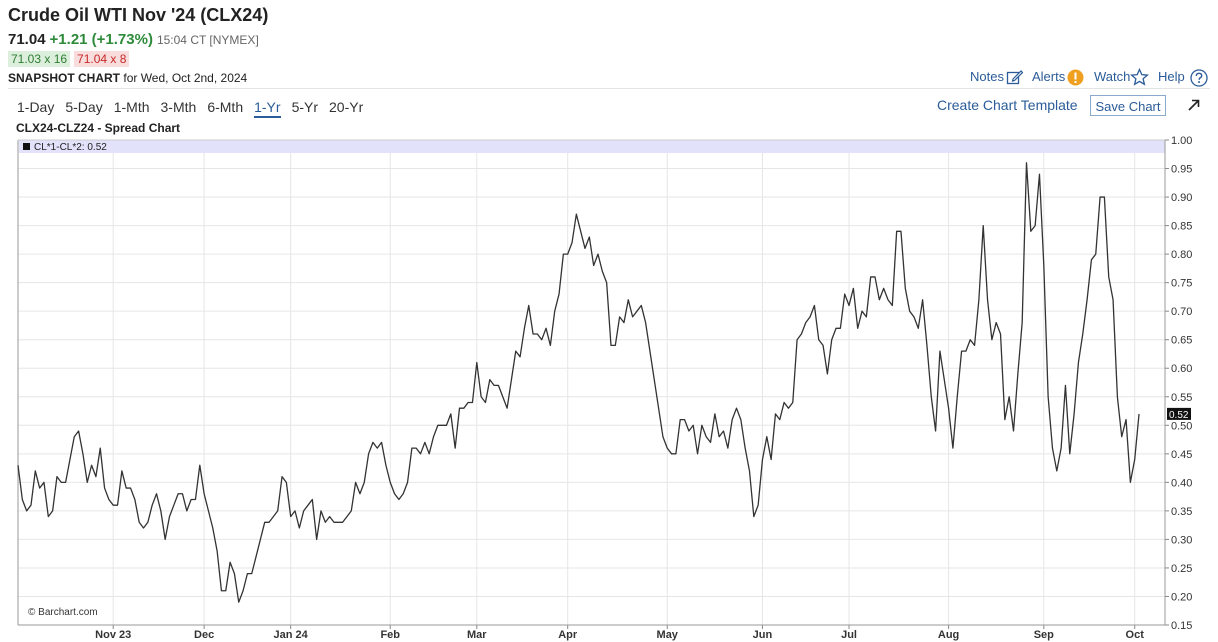 The image size is (1218, 642). Describe the element at coordinates (225, 107) in the screenshot. I see `period-option: 6-Mth` at that location.